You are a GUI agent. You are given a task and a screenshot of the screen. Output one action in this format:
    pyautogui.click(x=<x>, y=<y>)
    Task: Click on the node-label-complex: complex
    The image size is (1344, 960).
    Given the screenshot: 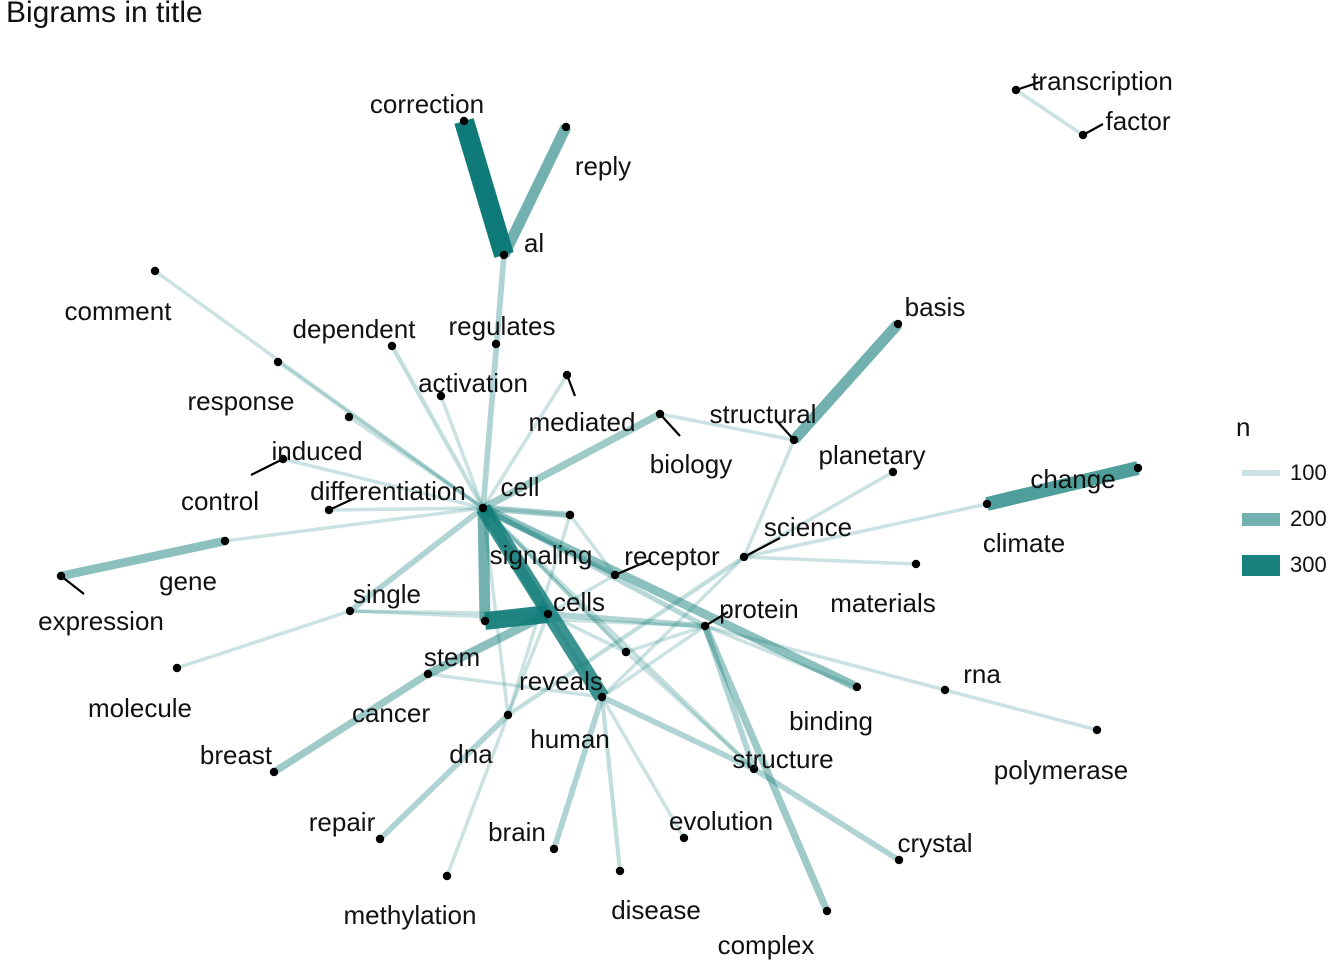 What is the action you would take?
    pyautogui.click(x=766, y=945)
    